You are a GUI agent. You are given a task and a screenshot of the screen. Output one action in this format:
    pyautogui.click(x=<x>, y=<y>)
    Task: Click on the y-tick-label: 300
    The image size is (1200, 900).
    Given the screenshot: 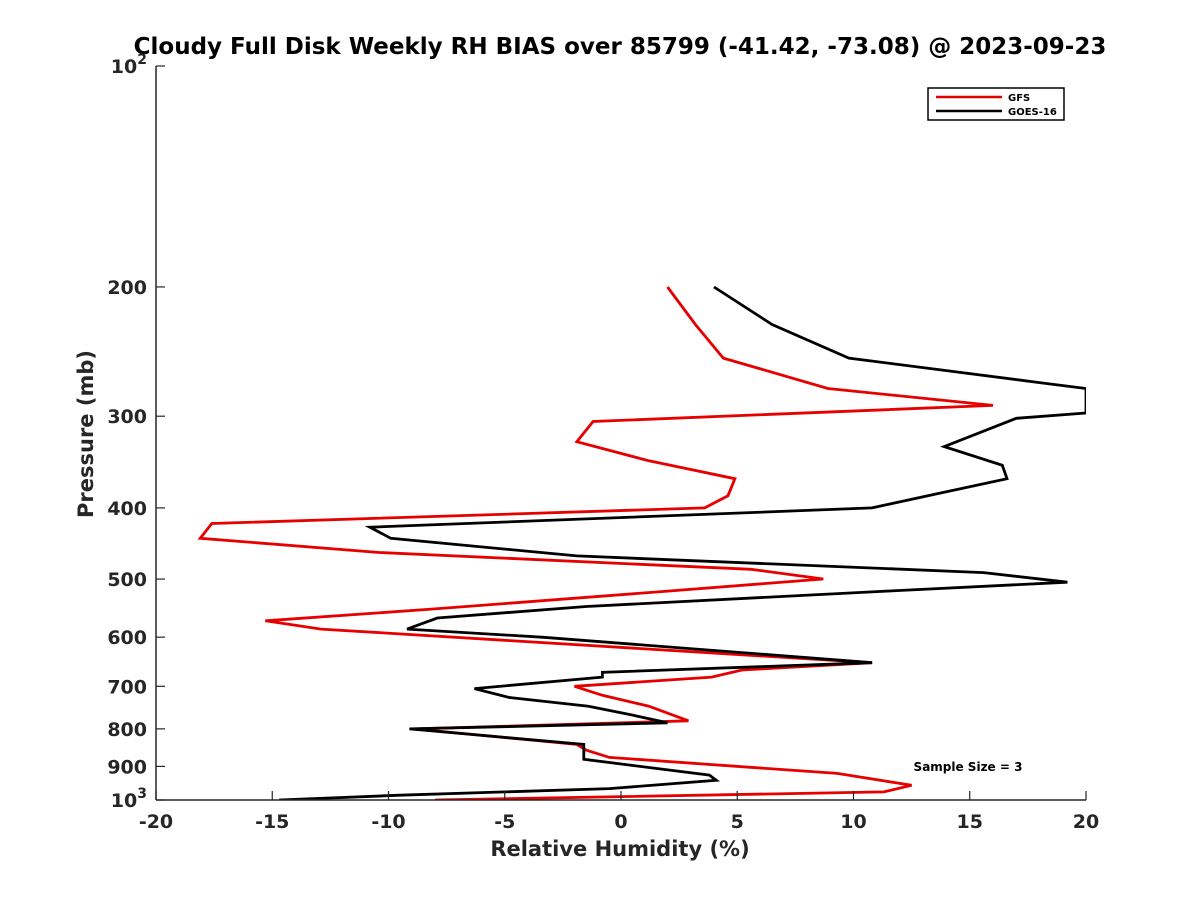 What is the action you would take?
    pyautogui.click(x=127, y=417)
    